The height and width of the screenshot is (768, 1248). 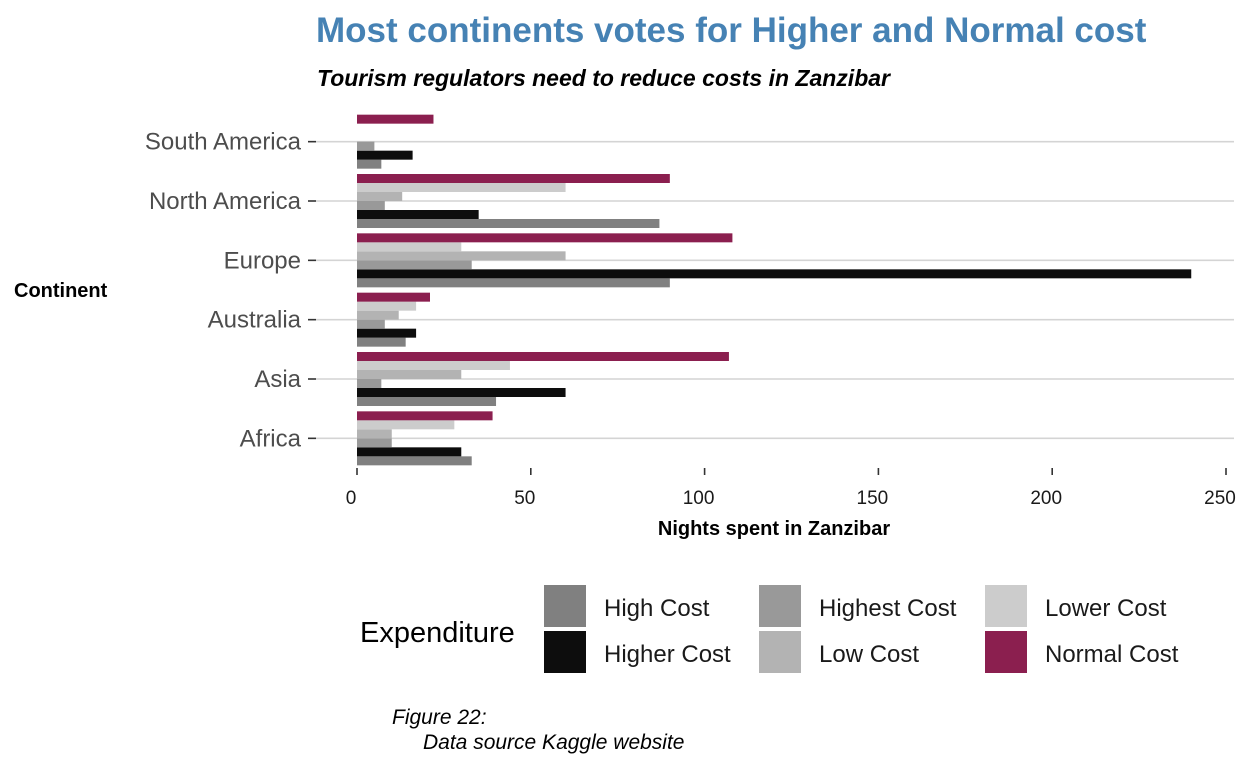 What do you see at coordinates (351, 498) in the screenshot?
I see `x-tick-label: 0` at bounding box center [351, 498].